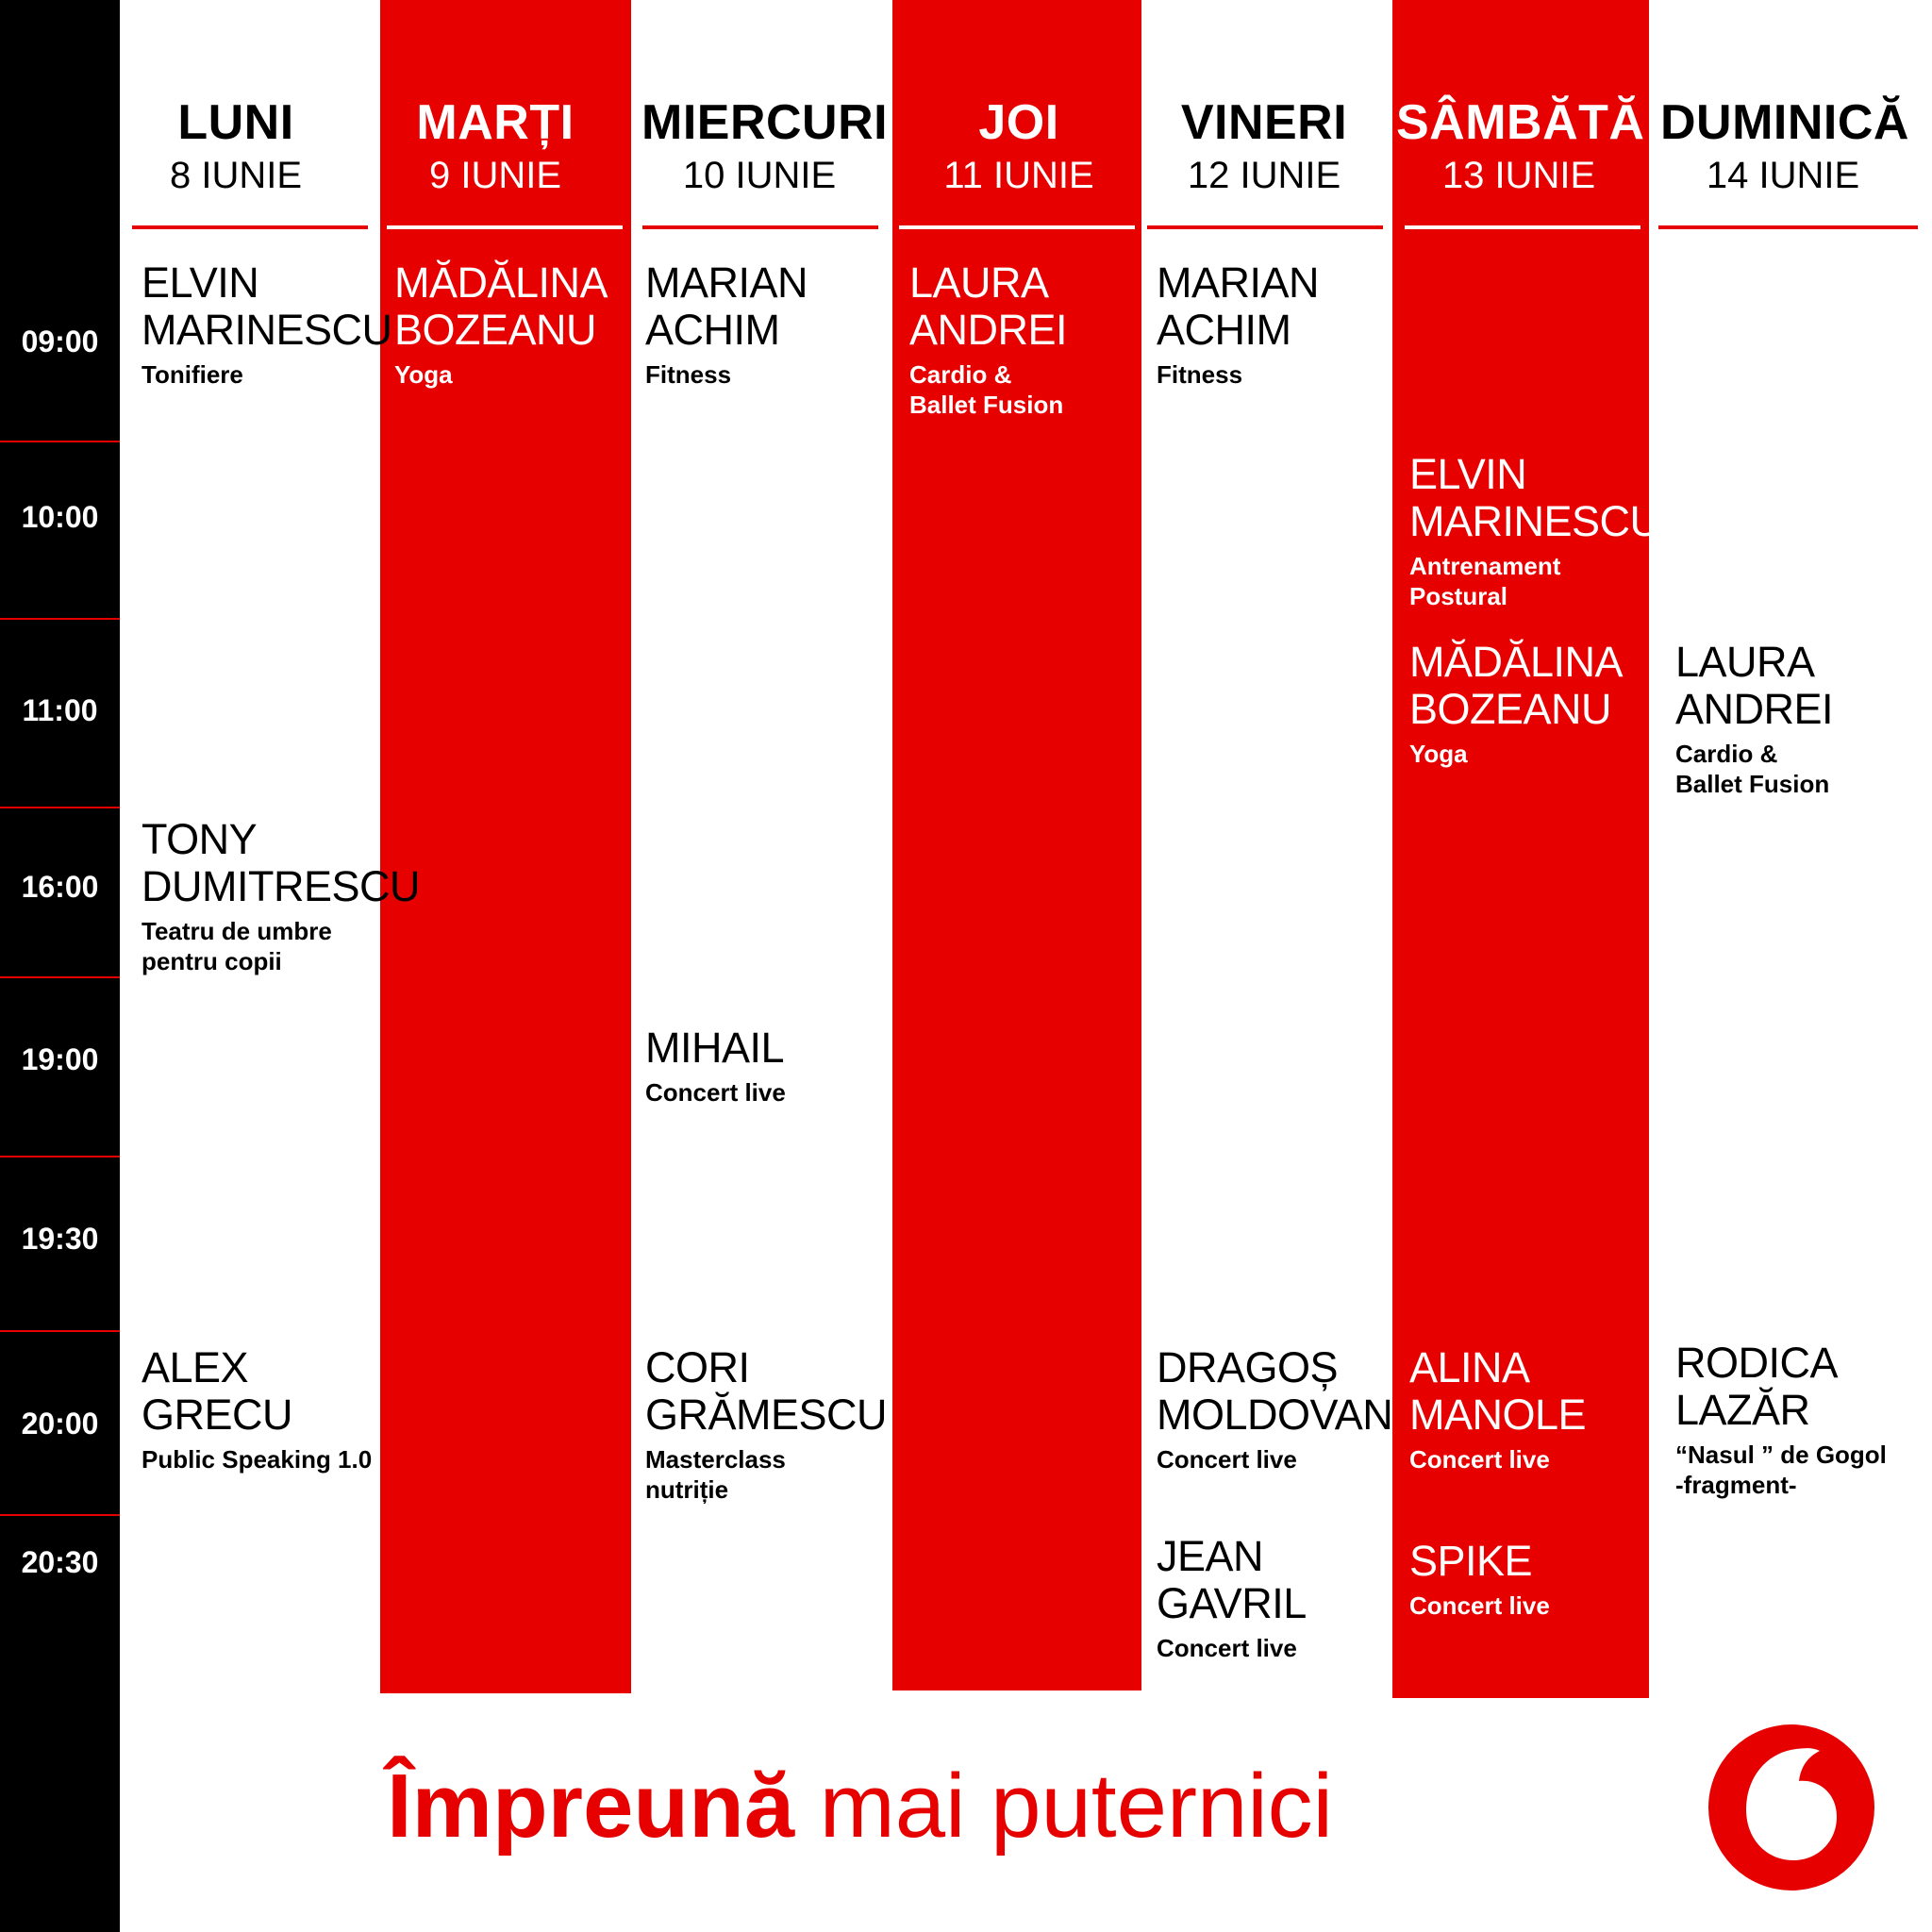  What do you see at coordinates (1232, 1579) in the screenshot?
I see `event-name: JEAN GAVRIL` at bounding box center [1232, 1579].